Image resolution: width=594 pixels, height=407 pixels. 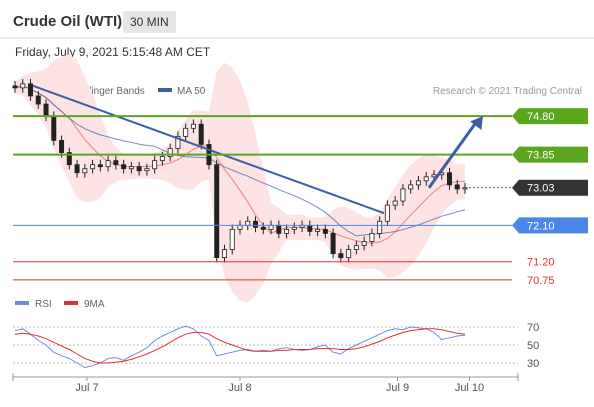 I want to click on rsi-legend: RSI 9MA, so click(x=60, y=304).